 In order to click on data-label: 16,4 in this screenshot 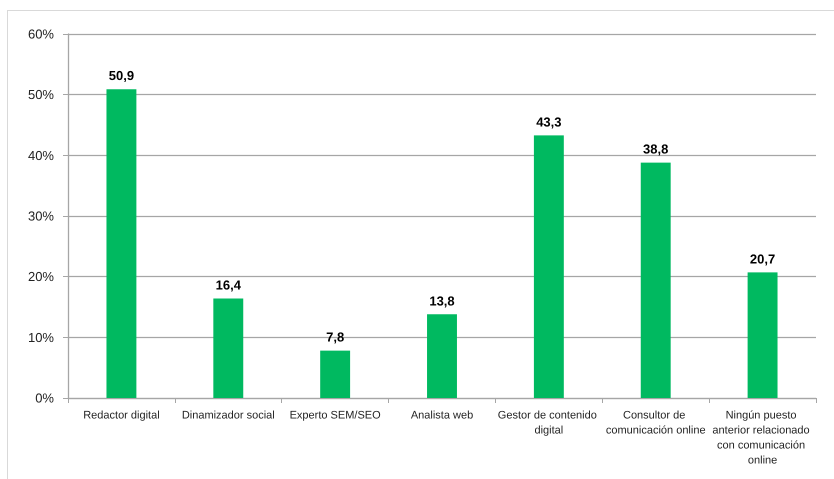, I will do `click(229, 285)`.